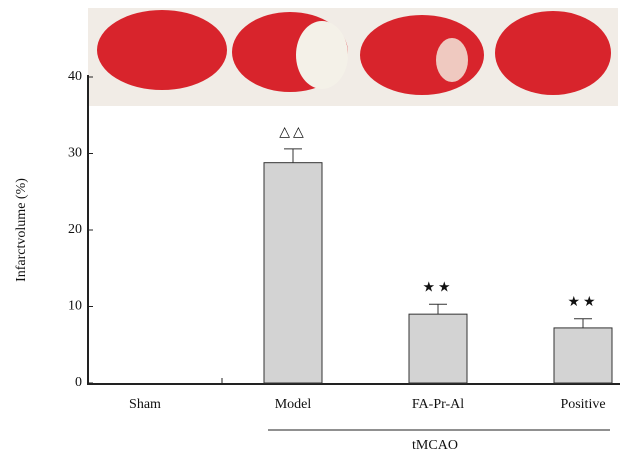 The image size is (635, 454). I want to click on y-tick-label: 20, so click(75, 229).